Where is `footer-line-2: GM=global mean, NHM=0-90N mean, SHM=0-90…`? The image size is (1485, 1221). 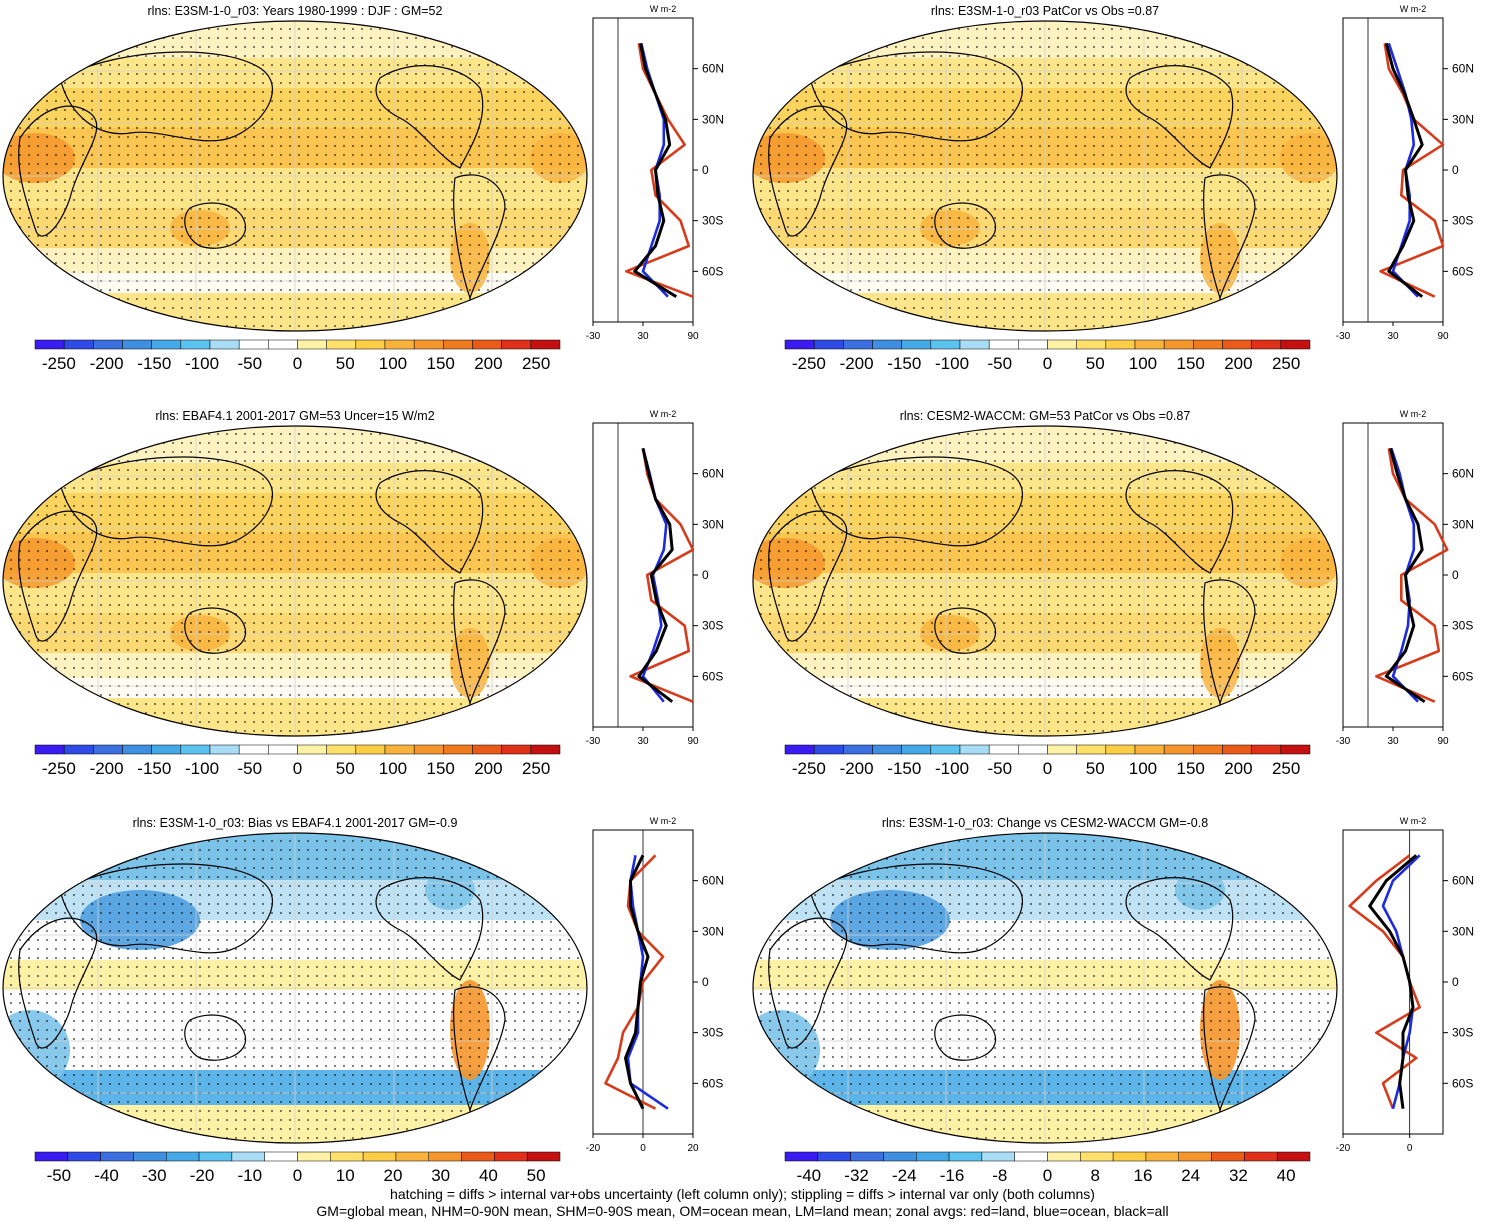
footer-line-2: GM=global mean, NHM=0-90N mean, SHM=0-90… is located at coordinates (742, 1211).